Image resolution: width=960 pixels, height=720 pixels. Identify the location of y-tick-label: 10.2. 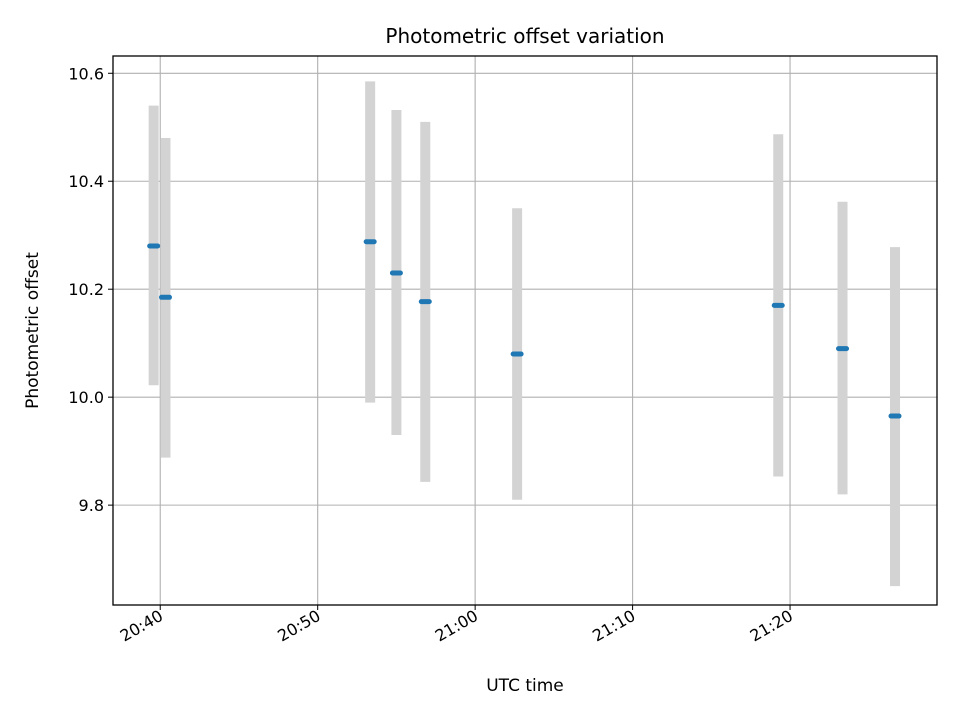
(86, 289).